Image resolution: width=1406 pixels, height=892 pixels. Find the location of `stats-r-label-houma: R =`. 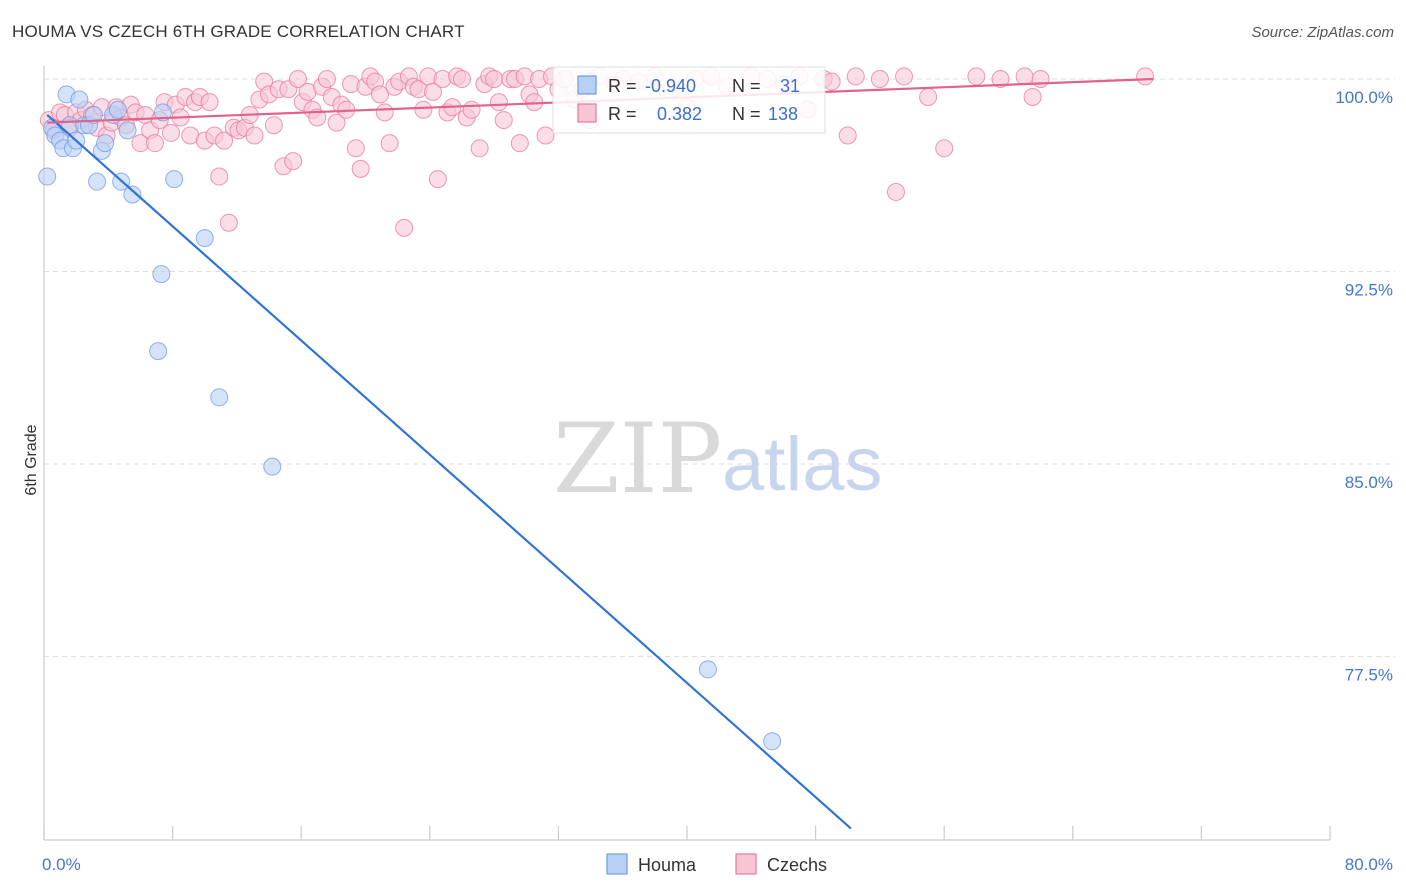

stats-r-label-houma: R = is located at coordinates (622, 86).